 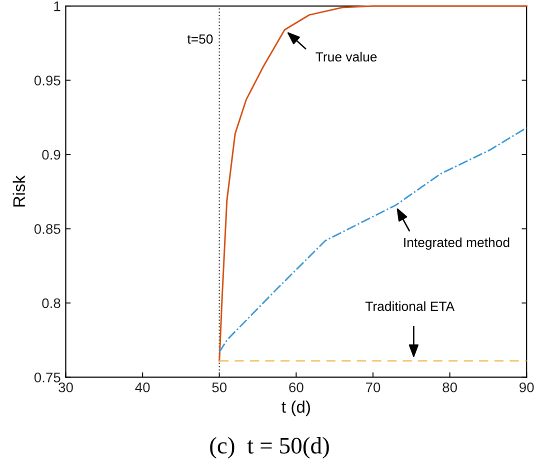 I want to click on x-tick-label: 90, so click(x=527, y=387).